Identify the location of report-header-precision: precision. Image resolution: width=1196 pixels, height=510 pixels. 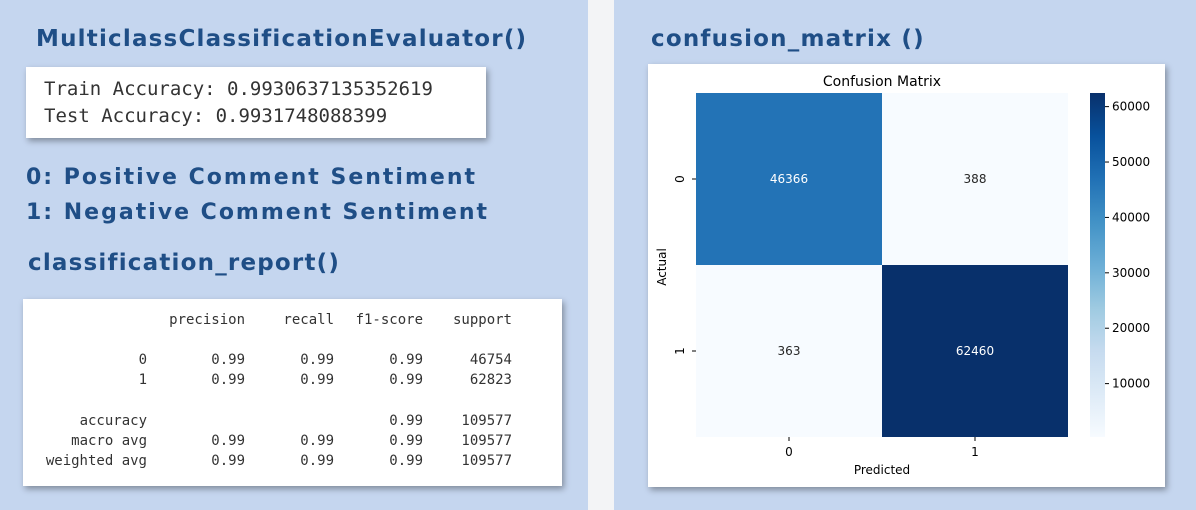
(207, 320).